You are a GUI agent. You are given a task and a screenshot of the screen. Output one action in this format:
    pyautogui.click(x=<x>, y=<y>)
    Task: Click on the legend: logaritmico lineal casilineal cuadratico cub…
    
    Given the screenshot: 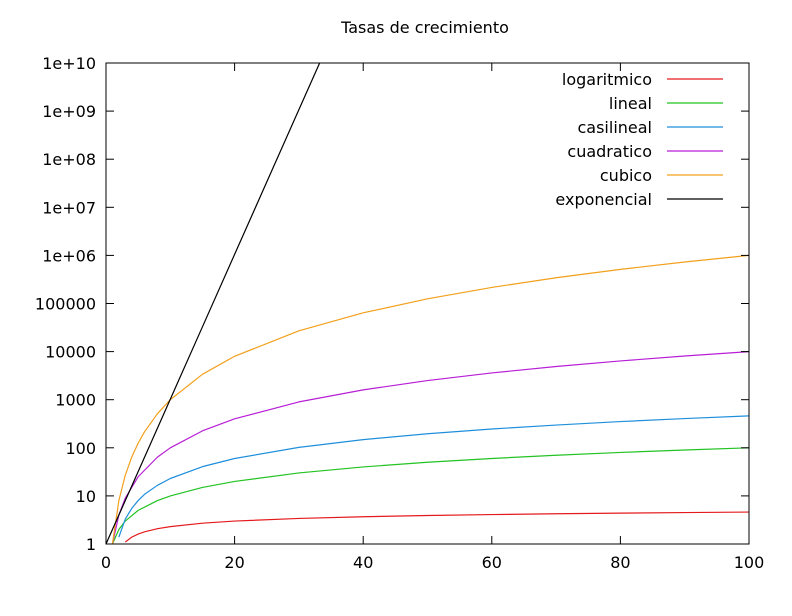 What is the action you would take?
    pyautogui.click(x=639, y=139)
    